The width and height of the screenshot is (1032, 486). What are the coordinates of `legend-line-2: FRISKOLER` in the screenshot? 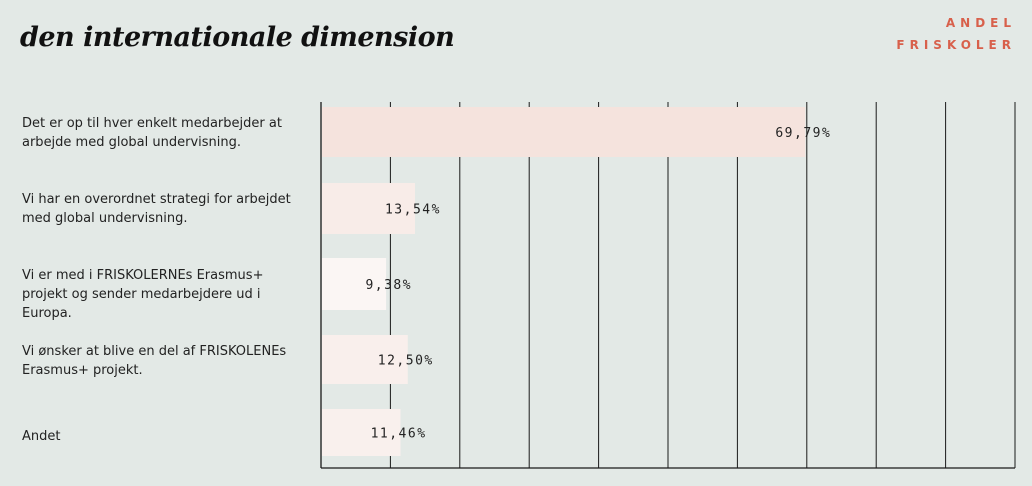 It's located at (956, 45).